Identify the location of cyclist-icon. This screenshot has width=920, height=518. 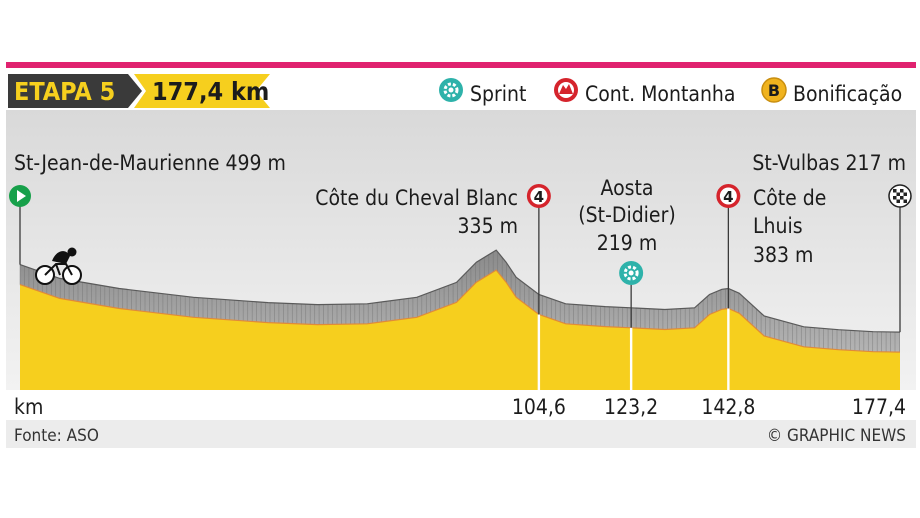
(58, 266).